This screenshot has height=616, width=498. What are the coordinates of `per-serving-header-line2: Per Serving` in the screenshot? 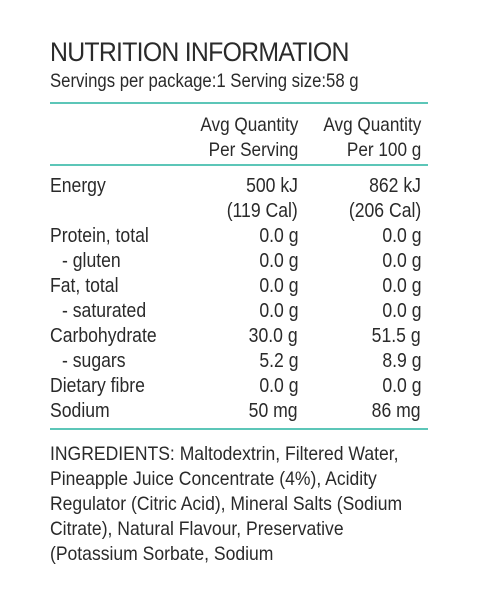 It's located at (253, 150).